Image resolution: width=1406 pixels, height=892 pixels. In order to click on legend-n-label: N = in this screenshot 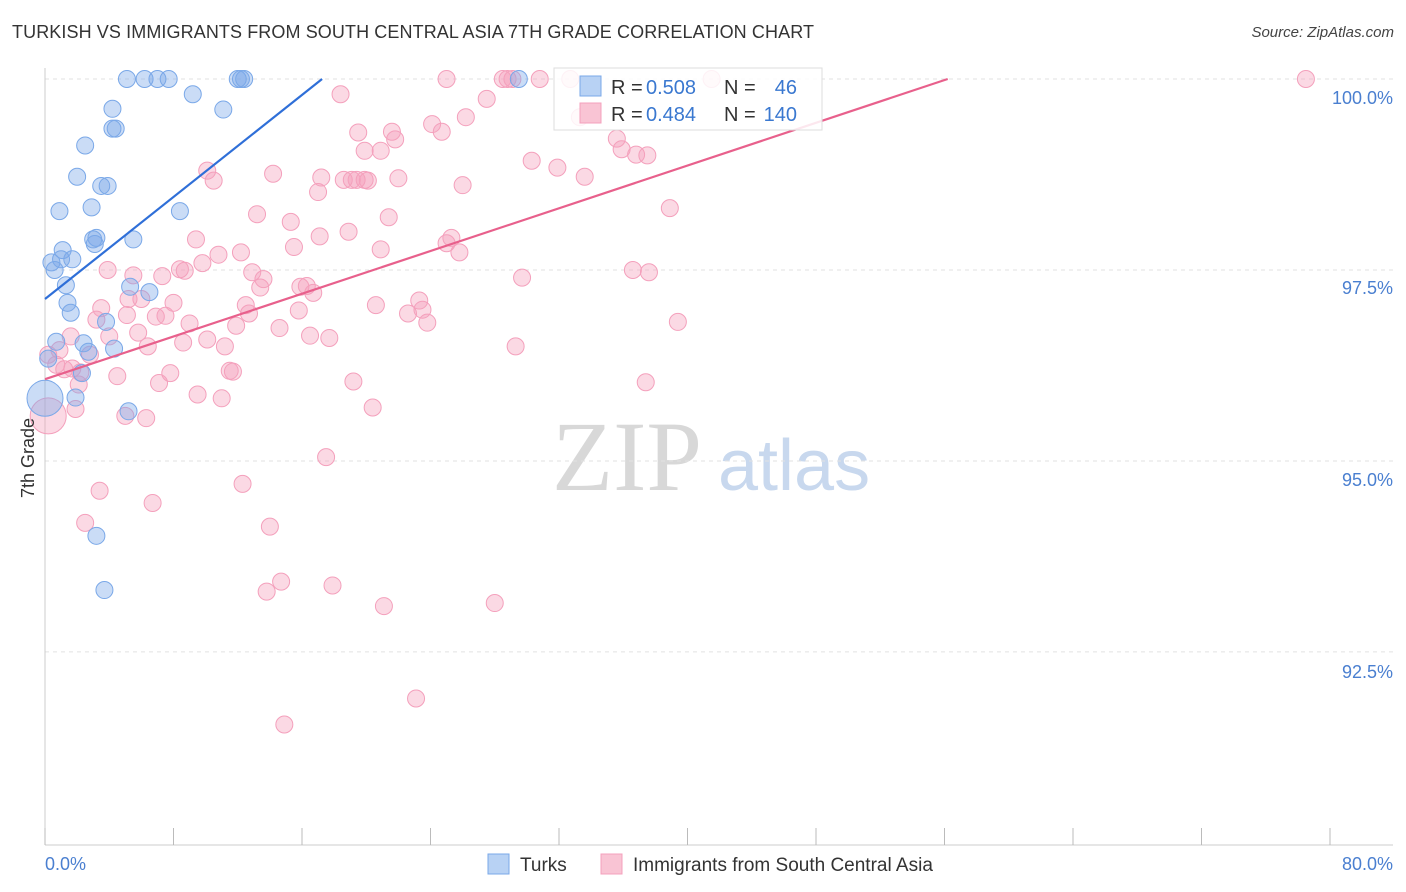, I will do `click(740, 115)`.